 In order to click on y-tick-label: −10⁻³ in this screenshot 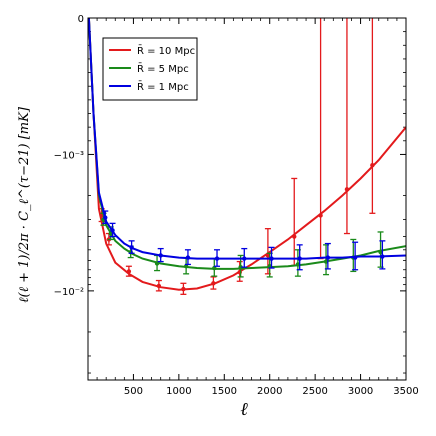, I will do `click(69, 155)`.